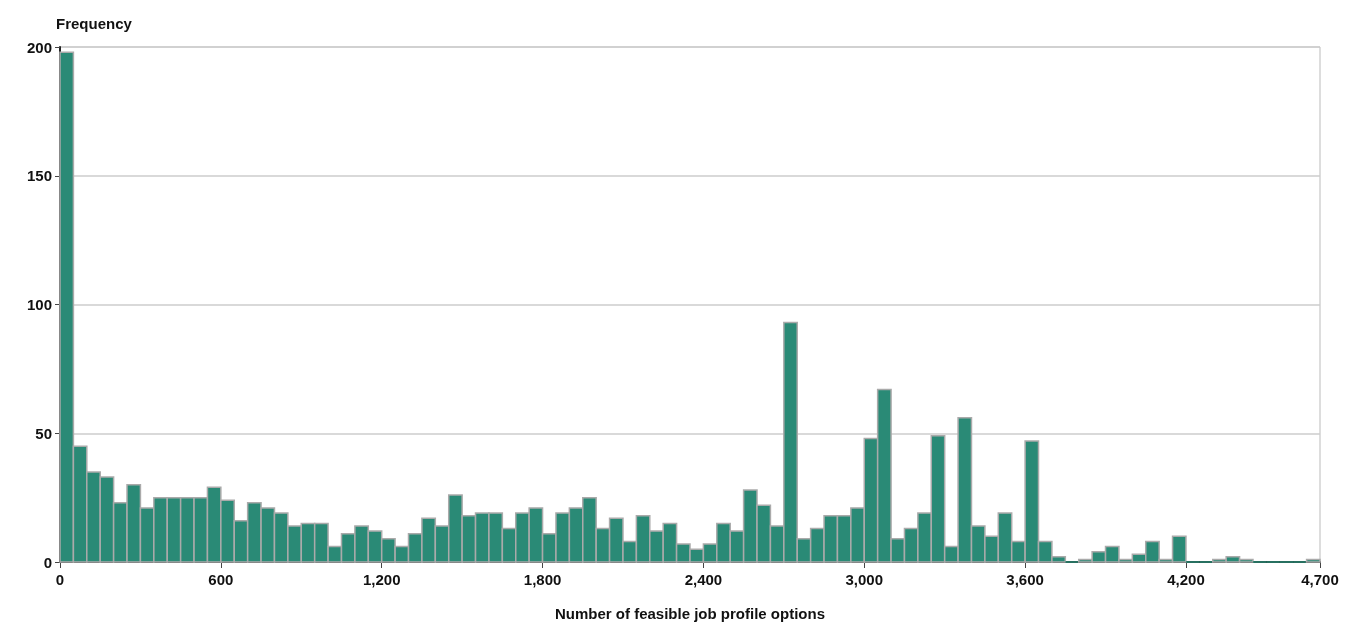 The width and height of the screenshot is (1346, 630). I want to click on x-tick-label: 1,200, so click(381, 579).